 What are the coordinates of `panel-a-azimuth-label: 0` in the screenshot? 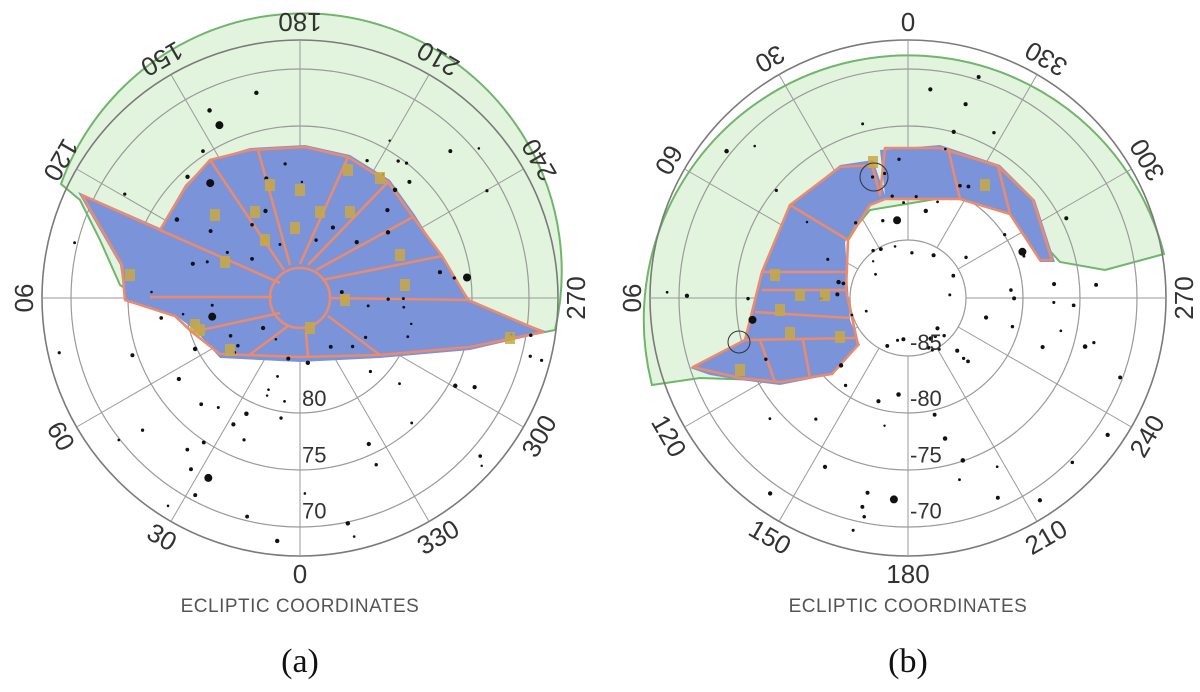 It's located at (300, 574).